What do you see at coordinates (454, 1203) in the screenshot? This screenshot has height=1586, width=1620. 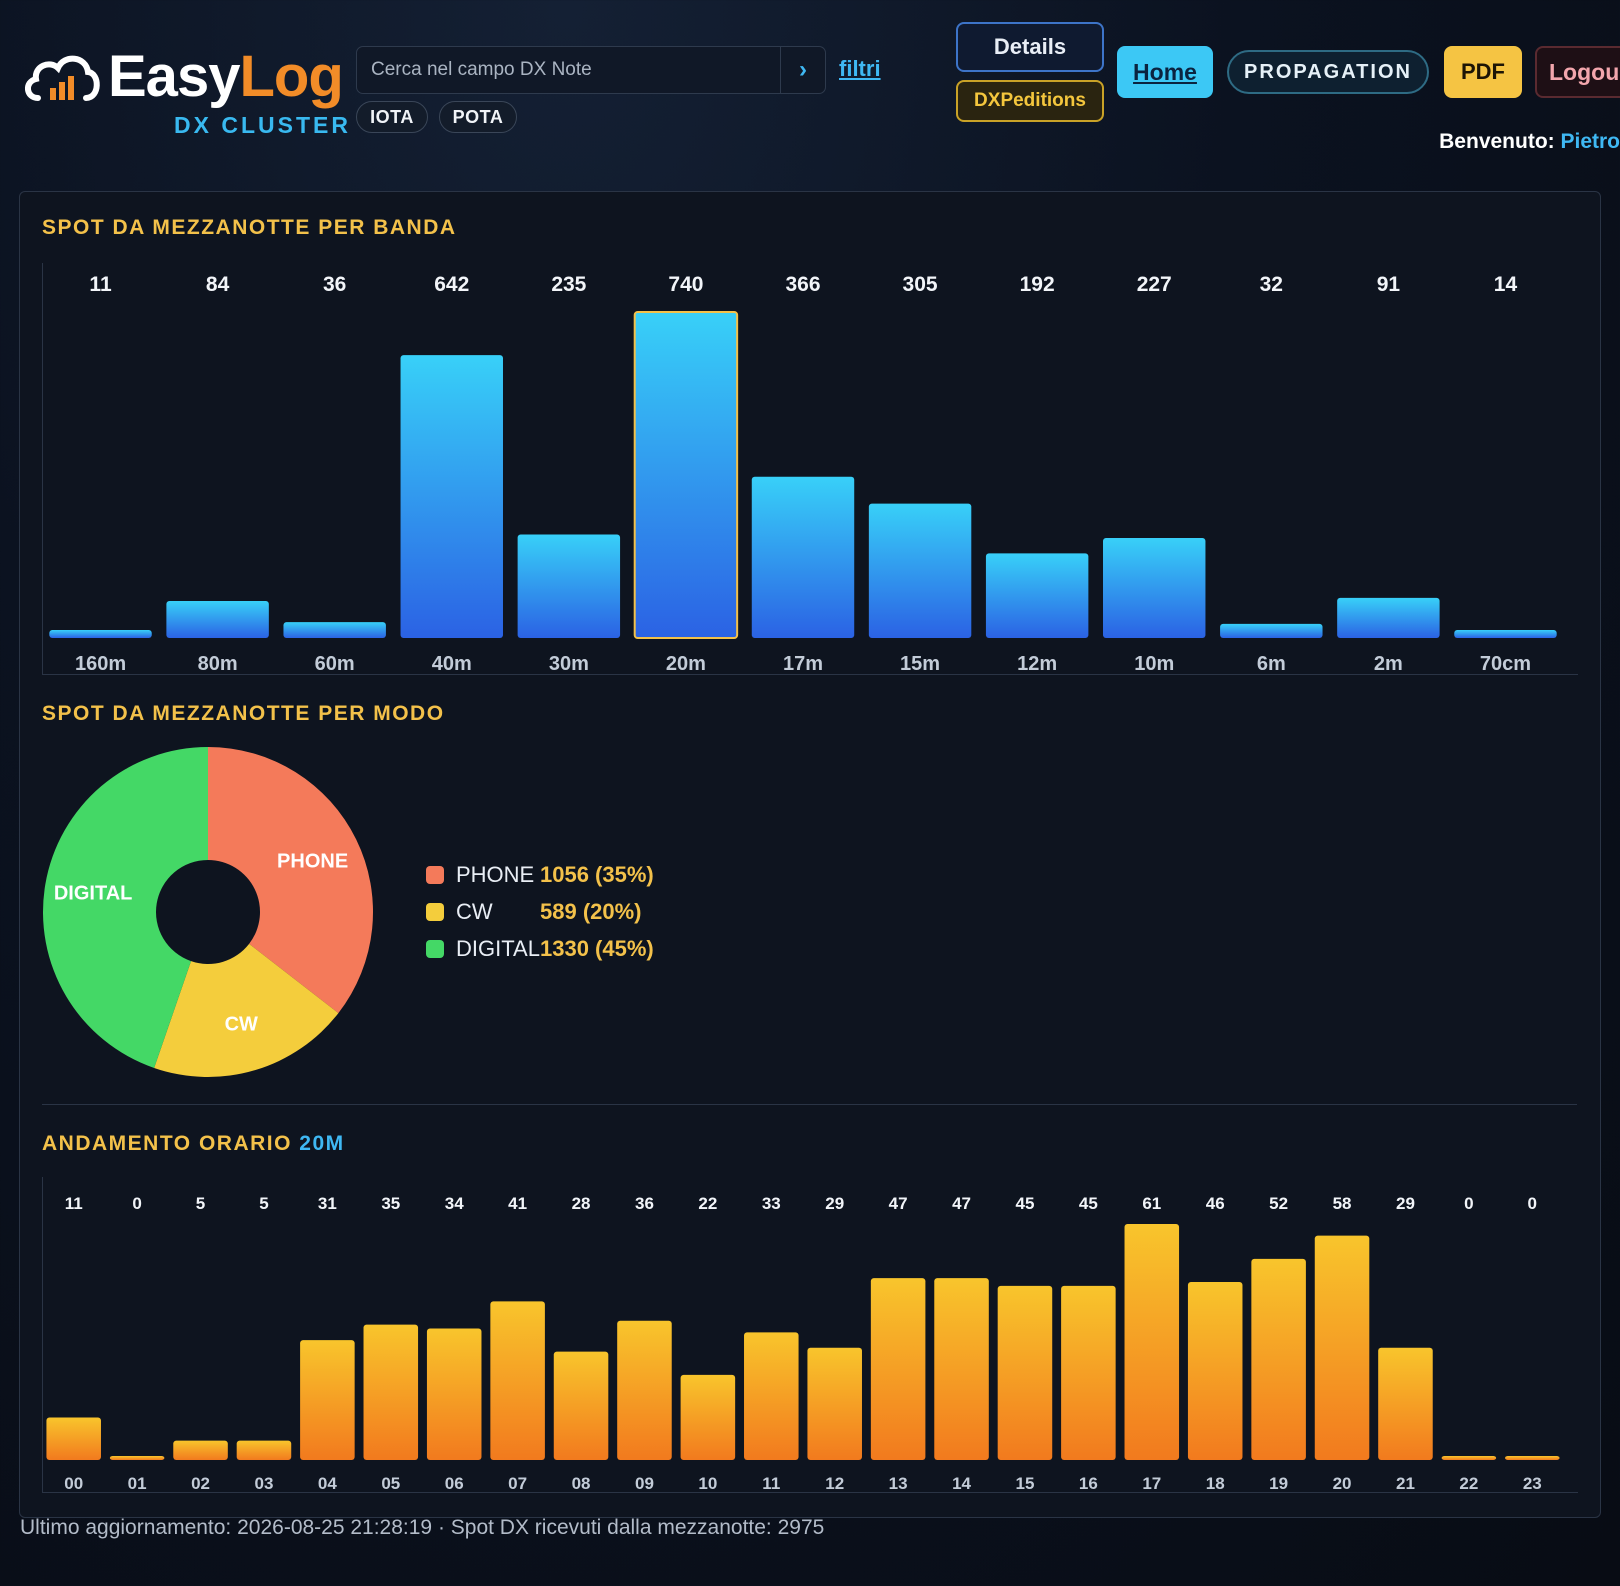 I see `bar-value-06: 34` at bounding box center [454, 1203].